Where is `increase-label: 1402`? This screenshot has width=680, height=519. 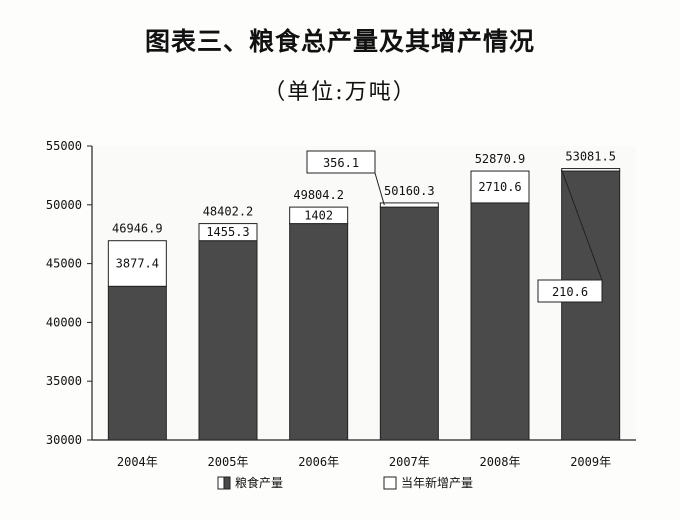
increase-label: 1402 is located at coordinates (318, 215).